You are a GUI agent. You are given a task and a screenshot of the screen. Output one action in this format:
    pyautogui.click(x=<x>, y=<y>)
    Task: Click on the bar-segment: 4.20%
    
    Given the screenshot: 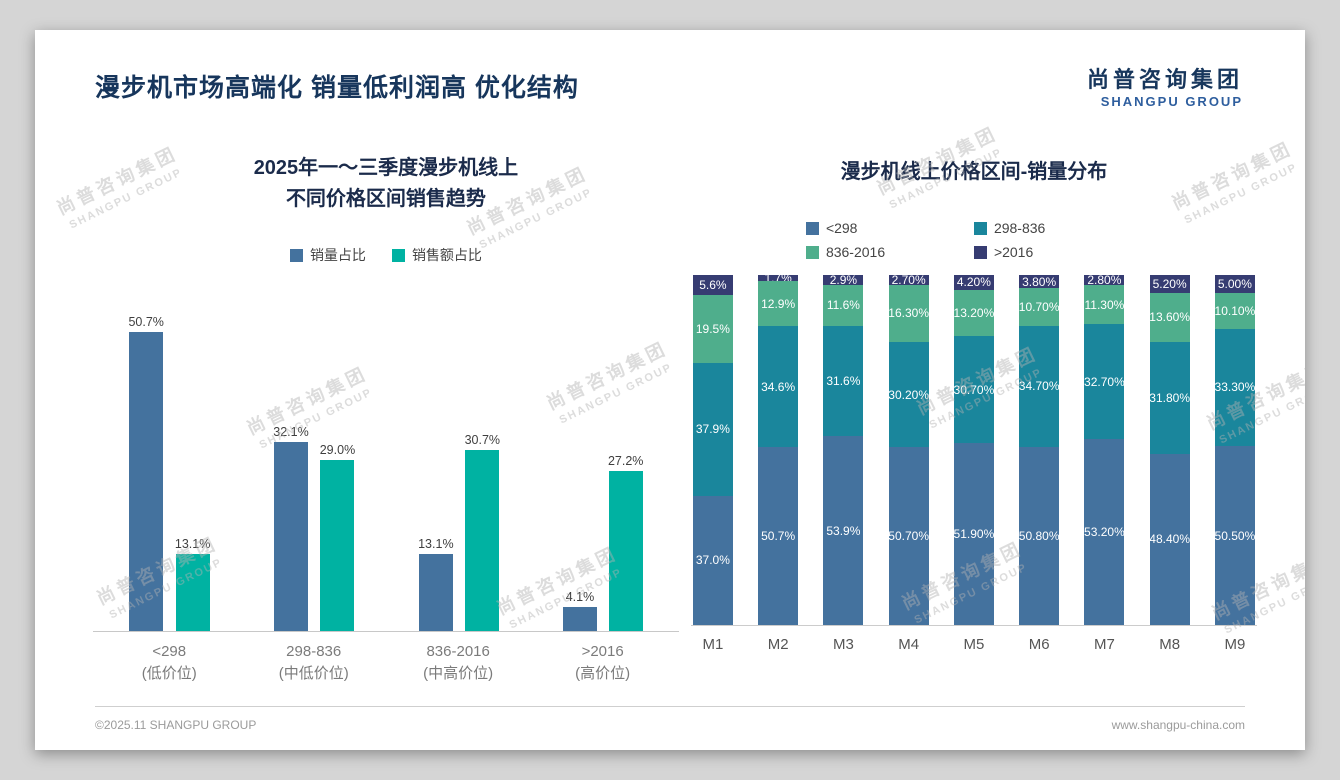 What is the action you would take?
    pyautogui.click(x=973, y=282)
    